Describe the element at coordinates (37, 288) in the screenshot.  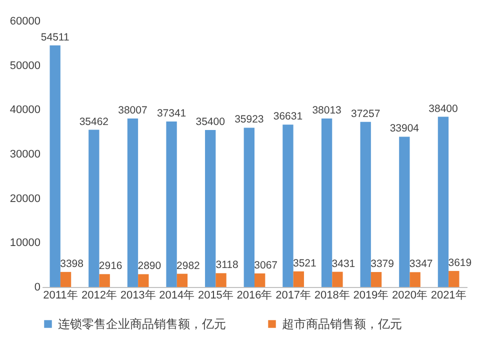
I see `y-tick-label: 0` at that location.